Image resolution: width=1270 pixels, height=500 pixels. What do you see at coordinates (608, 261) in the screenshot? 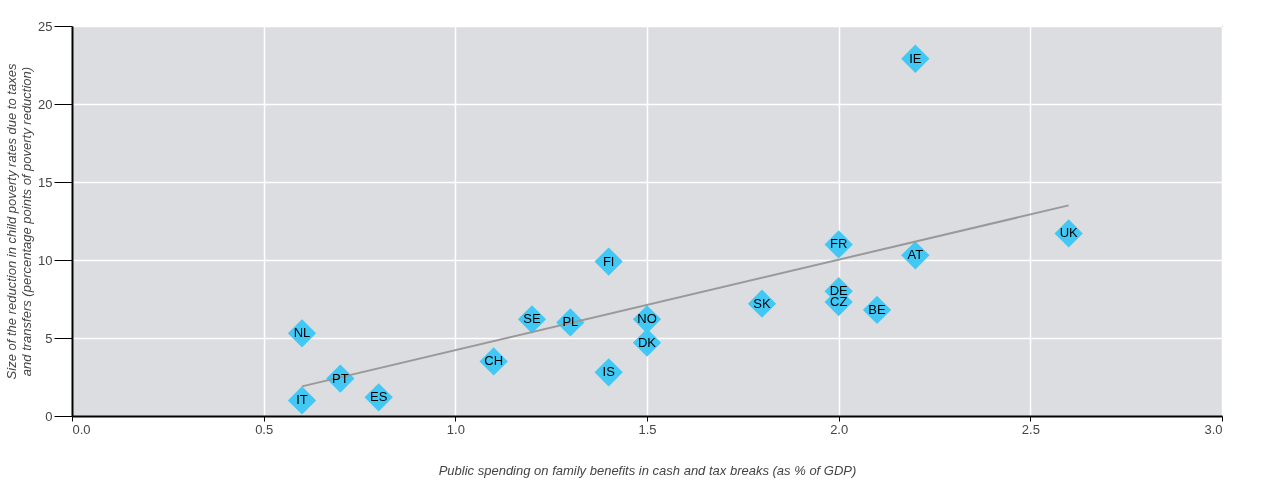
I see `annotation: FI` at bounding box center [608, 261].